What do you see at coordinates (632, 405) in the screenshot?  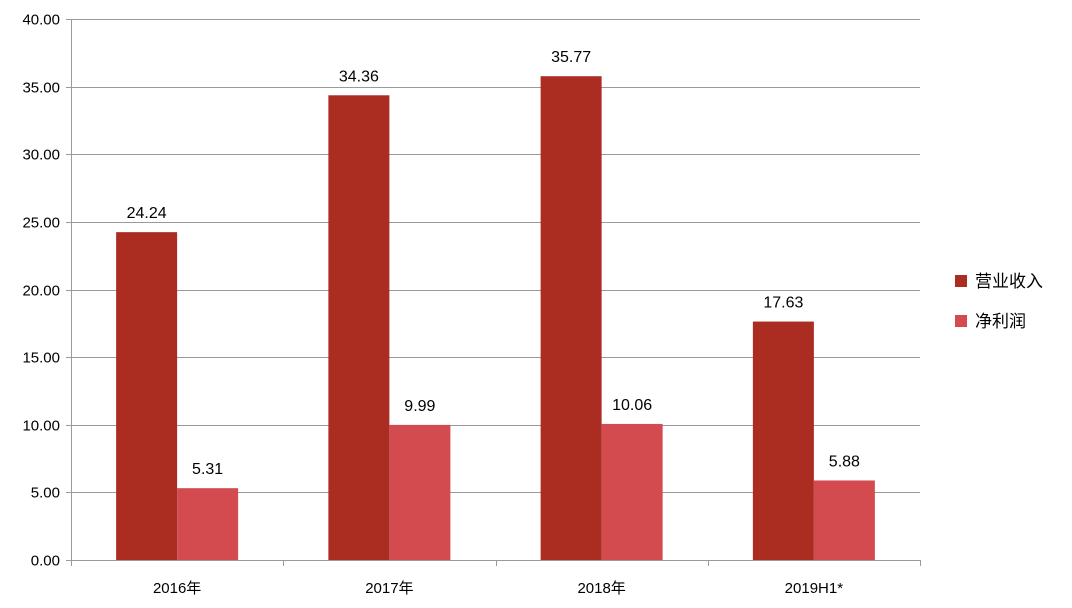 I see `data-label: 10.06` at bounding box center [632, 405].